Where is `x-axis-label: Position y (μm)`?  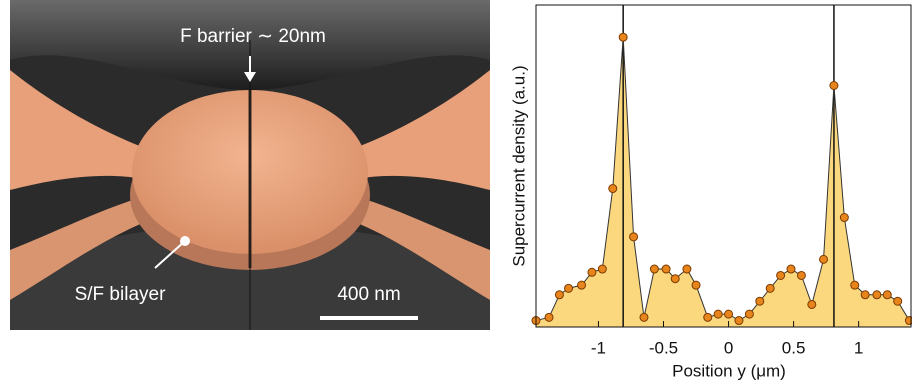
x-axis-label: Position y (μm) is located at coordinates (729, 370).